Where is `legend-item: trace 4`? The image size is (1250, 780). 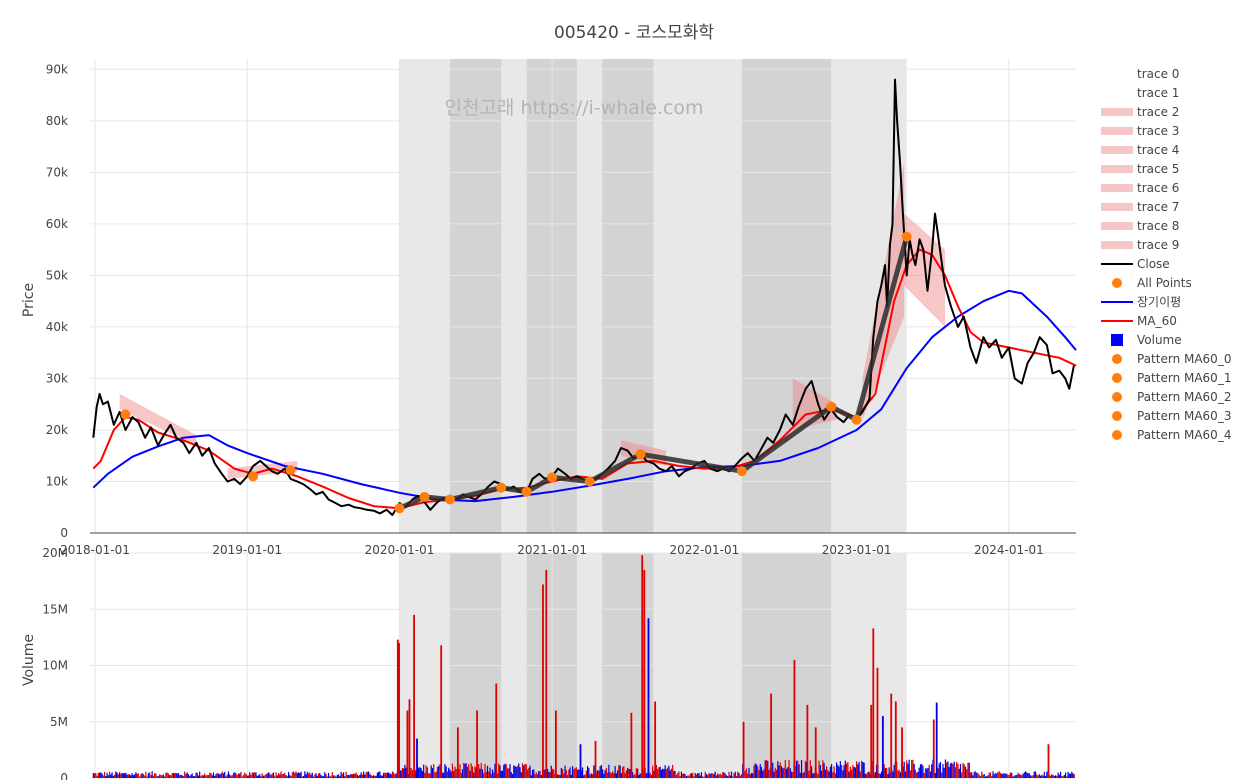 legend-item: trace 4 is located at coordinates (1140, 150).